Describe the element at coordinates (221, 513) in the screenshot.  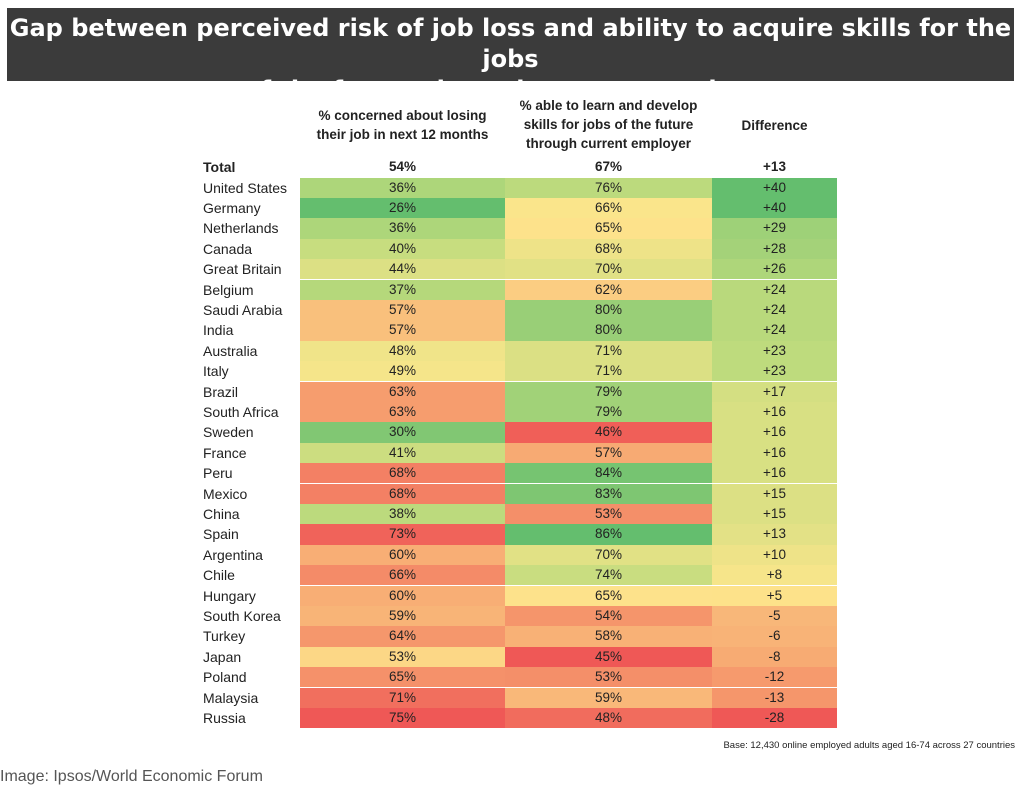
I see `country-label: China` at that location.